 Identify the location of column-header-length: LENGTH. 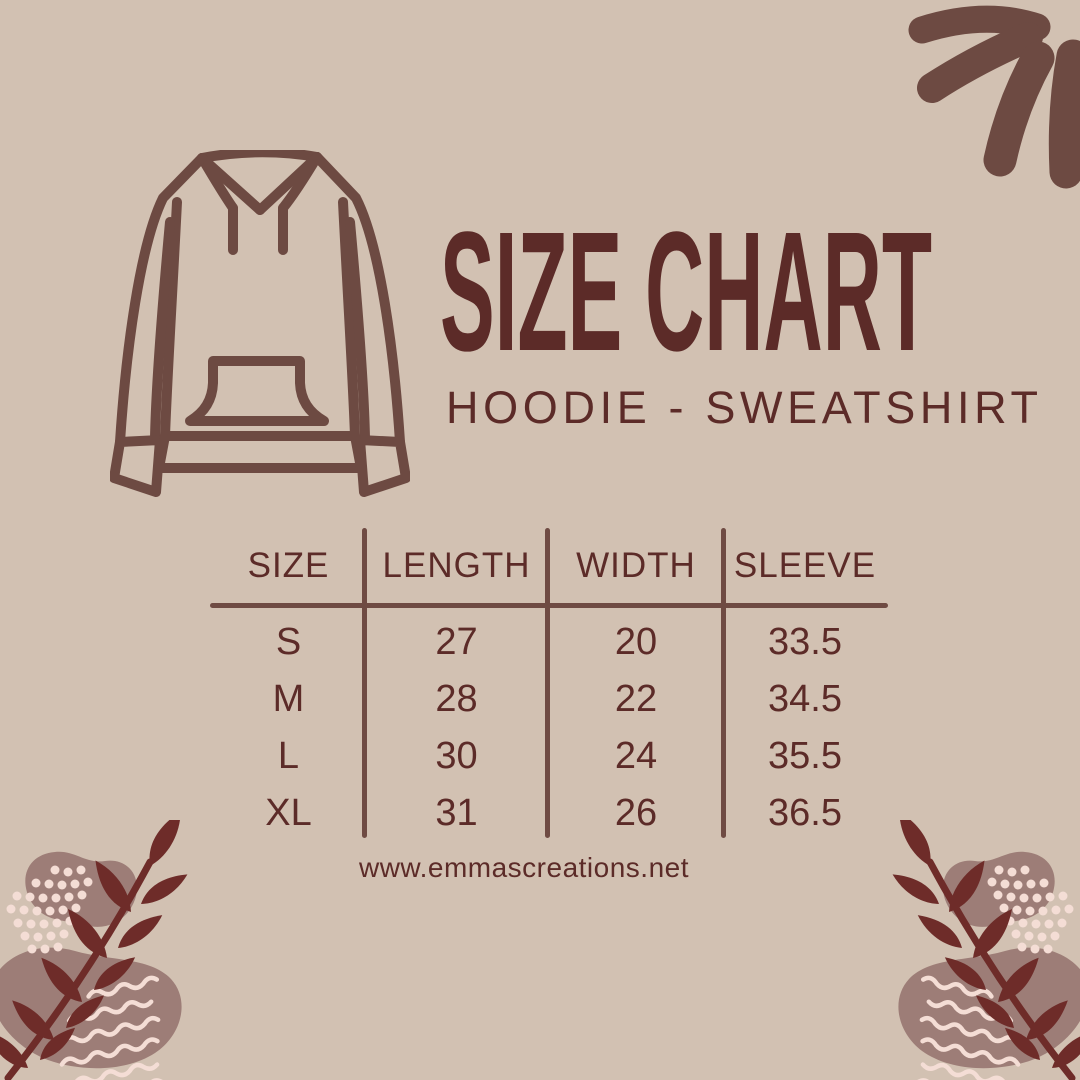
(456, 565).